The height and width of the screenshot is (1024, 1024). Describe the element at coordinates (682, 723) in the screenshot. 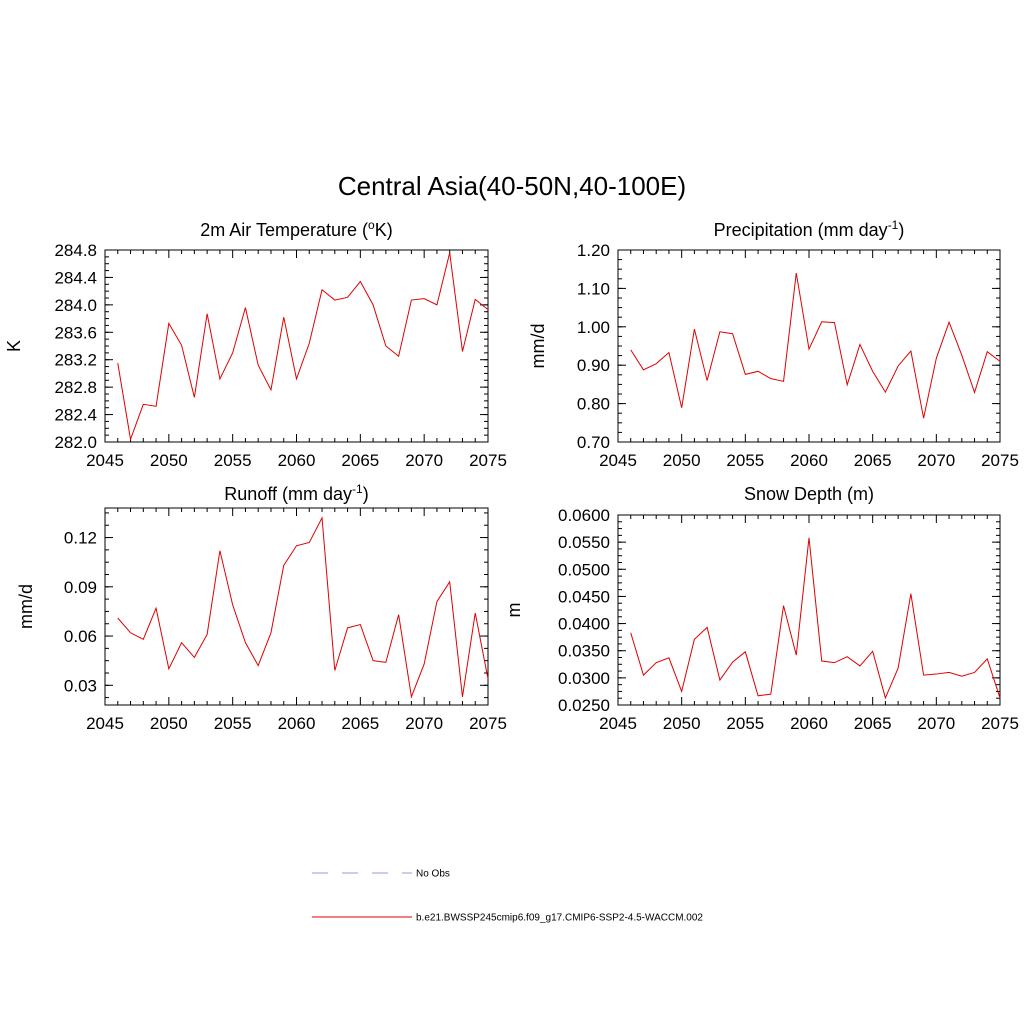

I see `snow-depth-xtick-label: 2050` at that location.